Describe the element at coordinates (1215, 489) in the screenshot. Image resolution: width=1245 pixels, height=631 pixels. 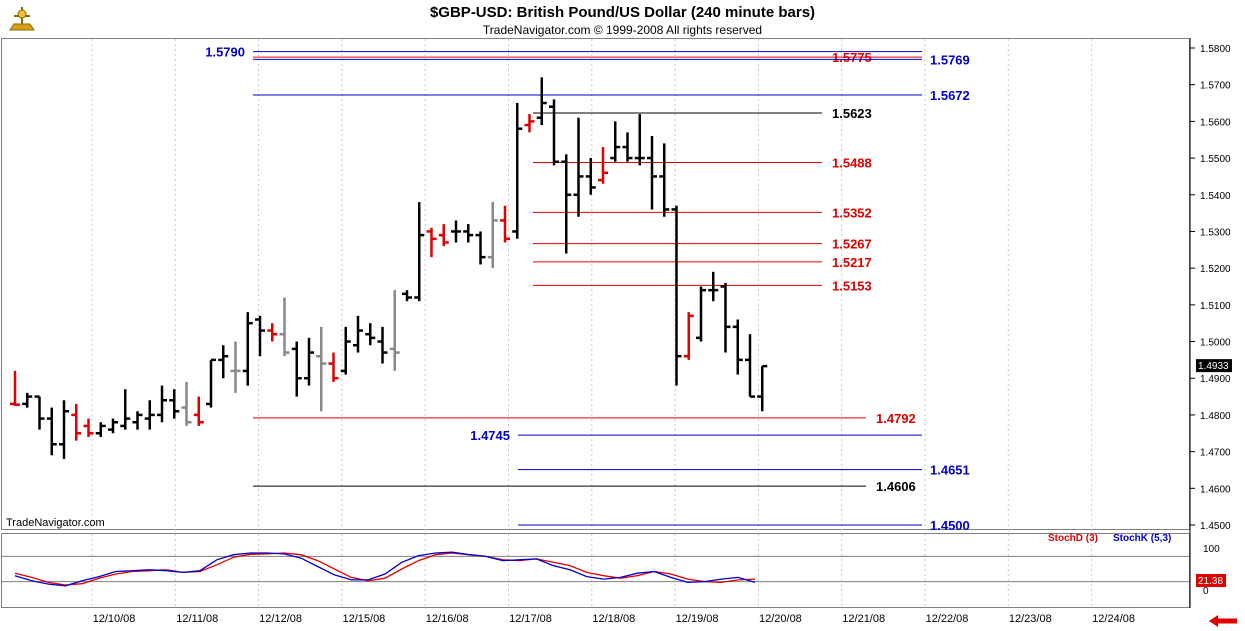
I see `y-tick-label: 1.4600` at that location.